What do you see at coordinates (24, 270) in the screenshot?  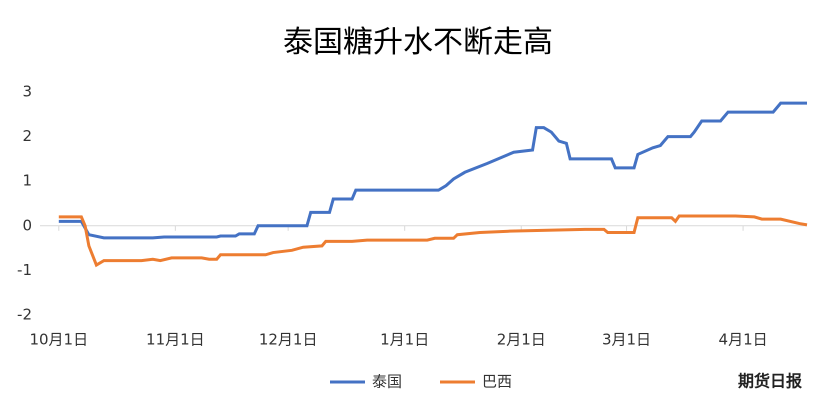 I see `y-tick-label: -1` at bounding box center [24, 270].